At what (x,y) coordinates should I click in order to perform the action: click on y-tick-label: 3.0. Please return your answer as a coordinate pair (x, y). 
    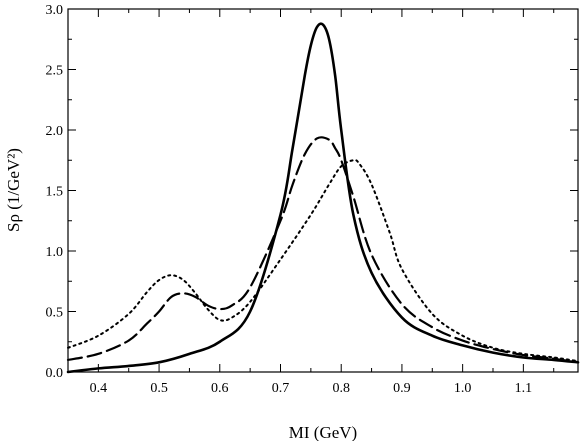
    Looking at the image, I should click on (55, 10).